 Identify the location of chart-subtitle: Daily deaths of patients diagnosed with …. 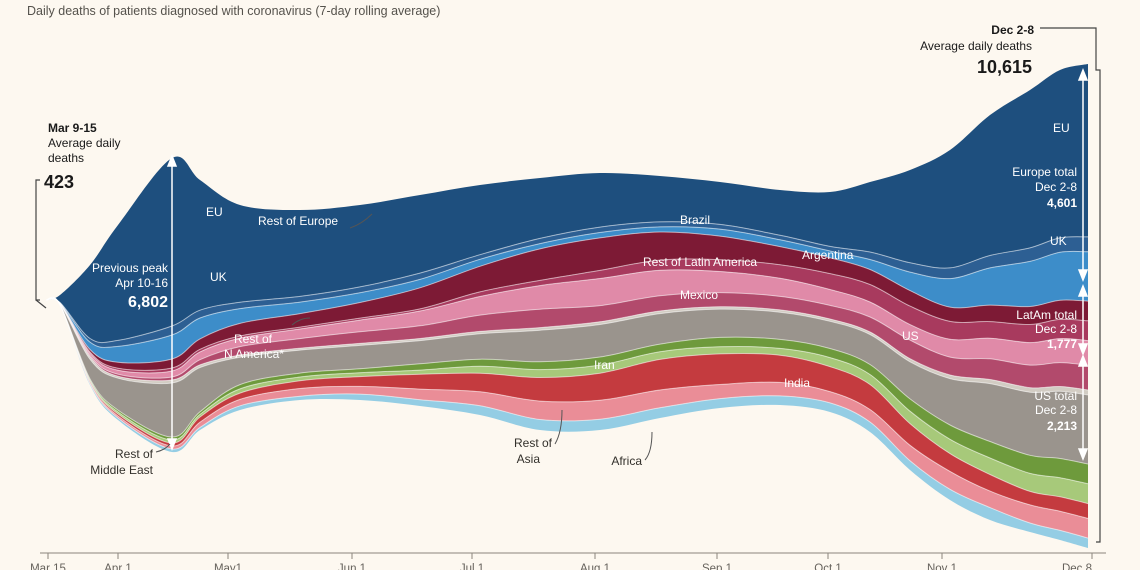
(234, 11).